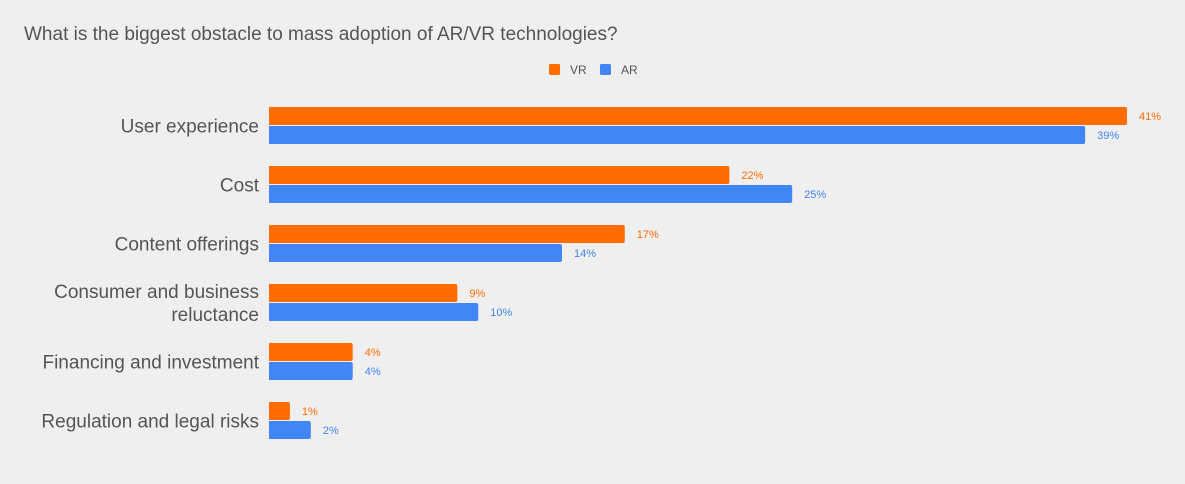 This screenshot has width=1185, height=484. What do you see at coordinates (629, 70) in the screenshot?
I see `legend-label-ar: AR` at bounding box center [629, 70].